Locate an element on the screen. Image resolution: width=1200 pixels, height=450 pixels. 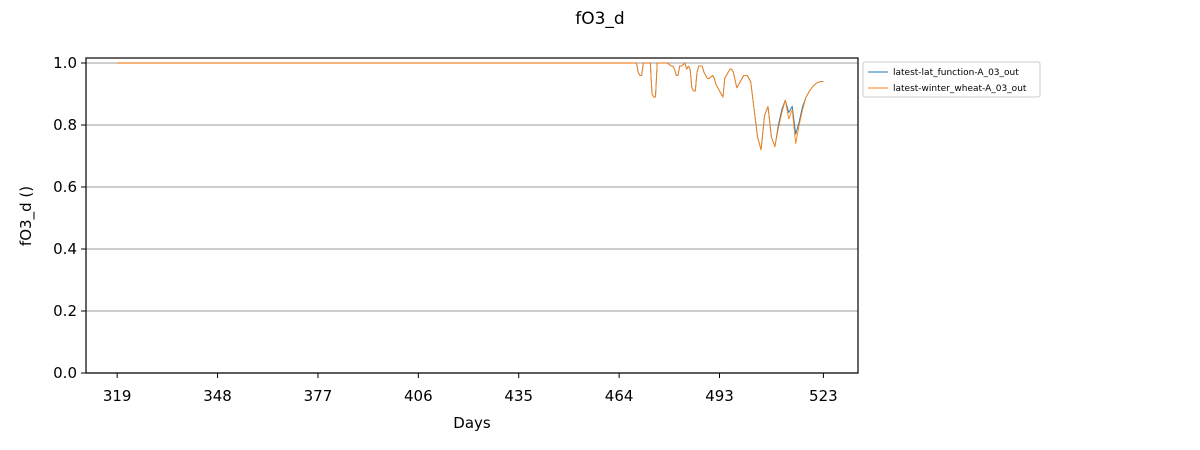
legend-label-winter-wheat: latest-winter_wheat-A_03_out is located at coordinates (960, 89).